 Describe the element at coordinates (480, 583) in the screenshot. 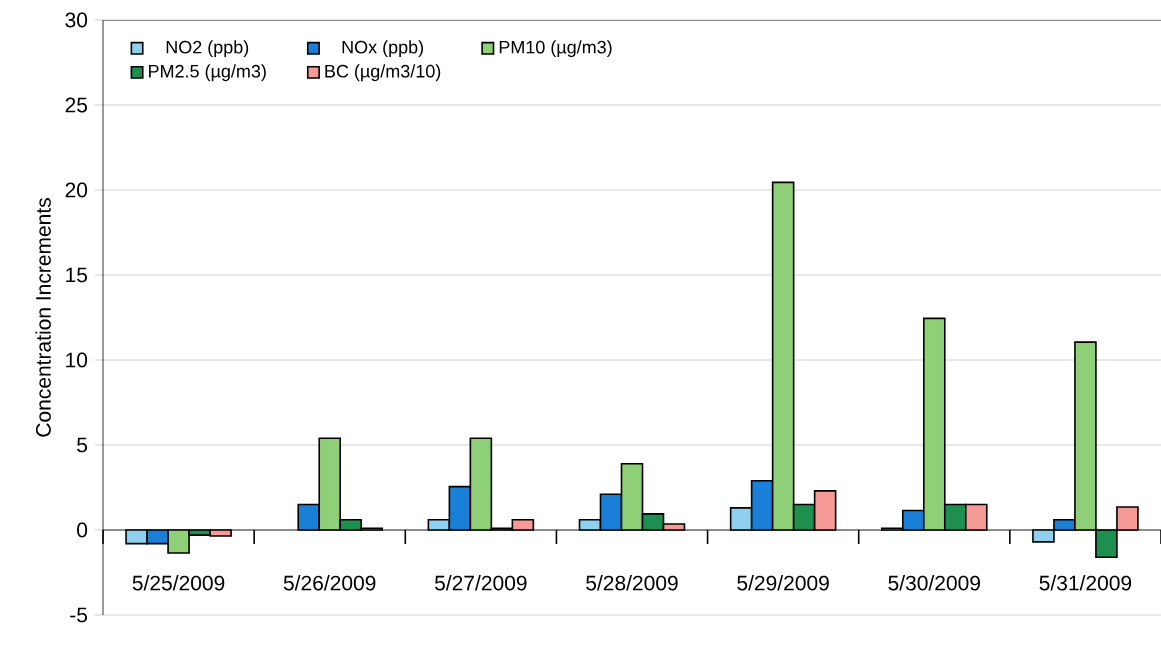

I see `x-tick-label: 5/27/2009` at that location.